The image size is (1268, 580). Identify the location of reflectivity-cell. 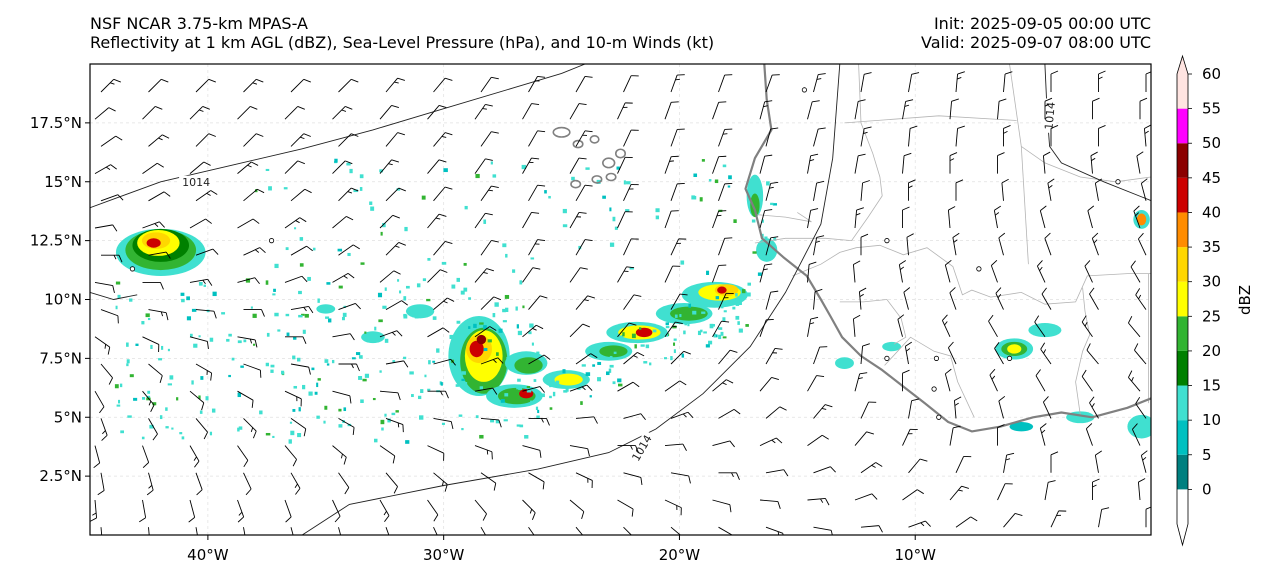
(326, 309).